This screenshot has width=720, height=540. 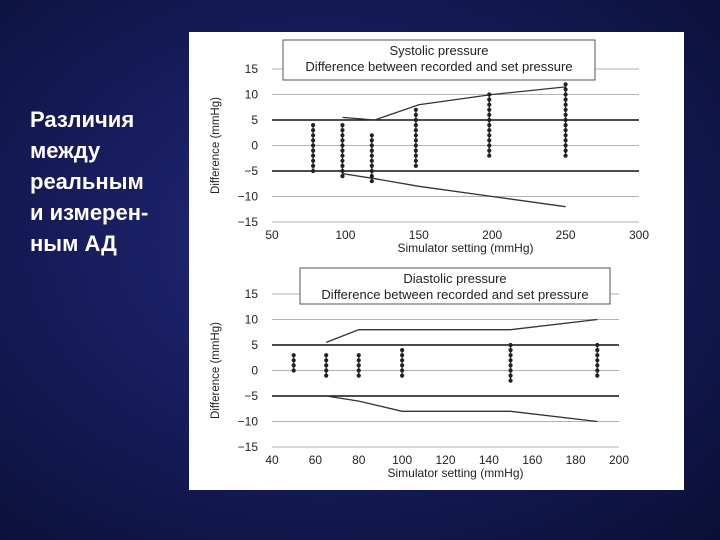 What do you see at coordinates (492, 235) in the screenshot?
I see `x-tick-label: 200` at bounding box center [492, 235].